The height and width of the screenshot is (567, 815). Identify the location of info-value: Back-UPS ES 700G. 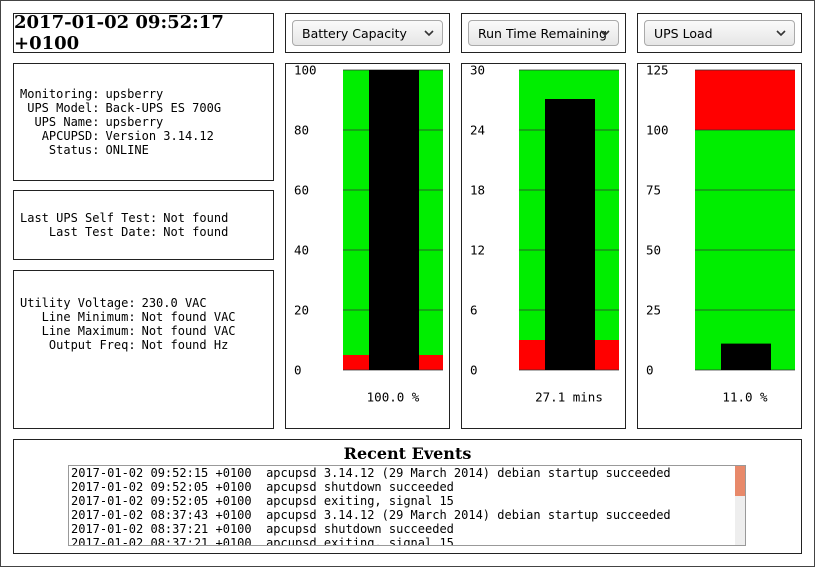
(163, 108).